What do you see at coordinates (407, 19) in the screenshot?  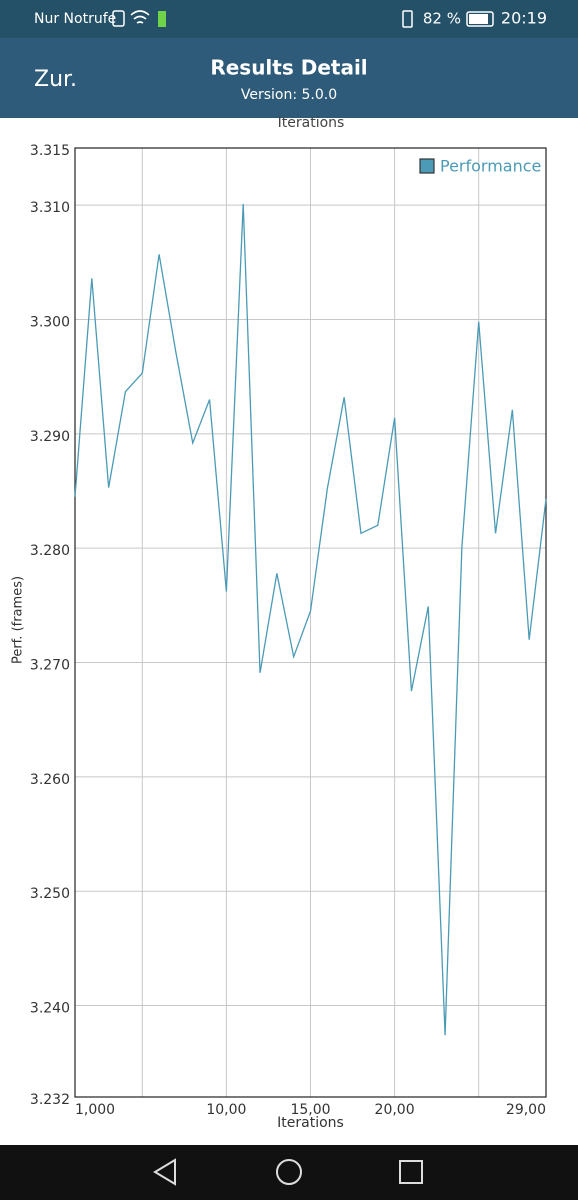 I see `vibrate-icon` at bounding box center [407, 19].